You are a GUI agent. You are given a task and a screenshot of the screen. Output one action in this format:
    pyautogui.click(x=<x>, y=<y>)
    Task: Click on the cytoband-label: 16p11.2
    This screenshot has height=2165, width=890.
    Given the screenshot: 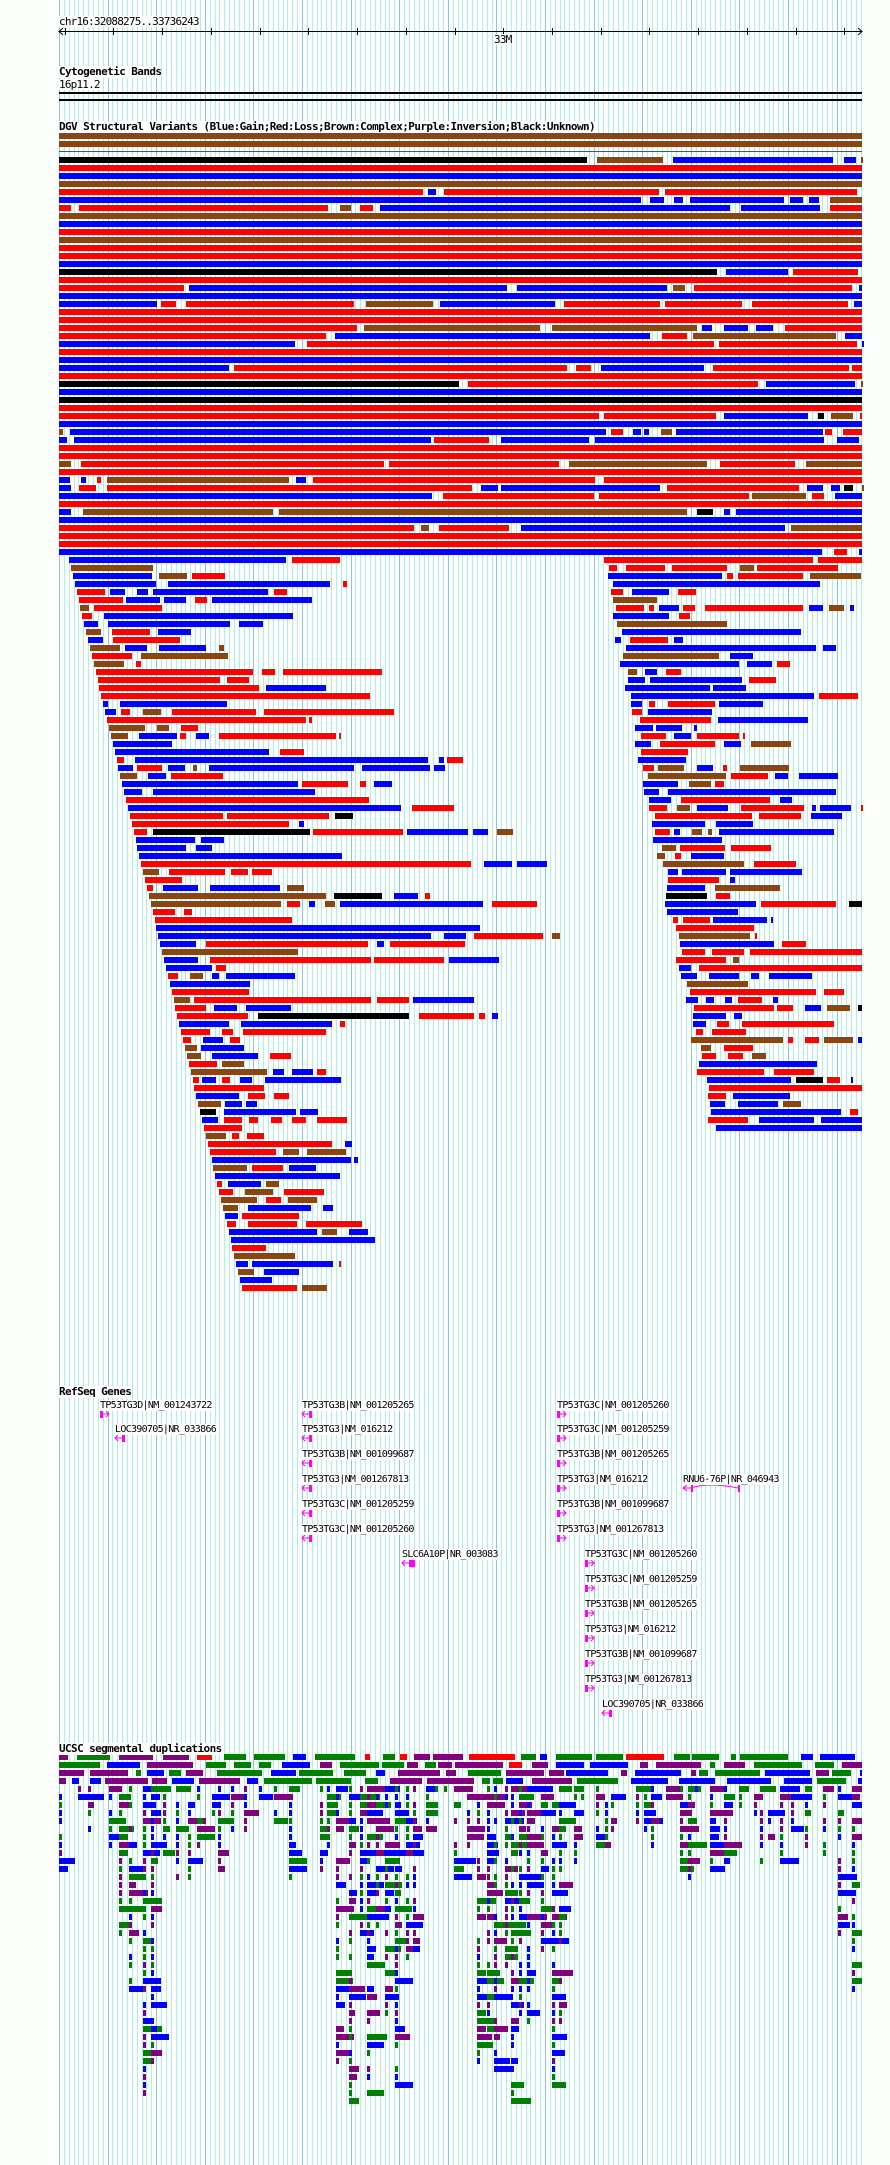 What is the action you would take?
    pyautogui.click(x=80, y=84)
    